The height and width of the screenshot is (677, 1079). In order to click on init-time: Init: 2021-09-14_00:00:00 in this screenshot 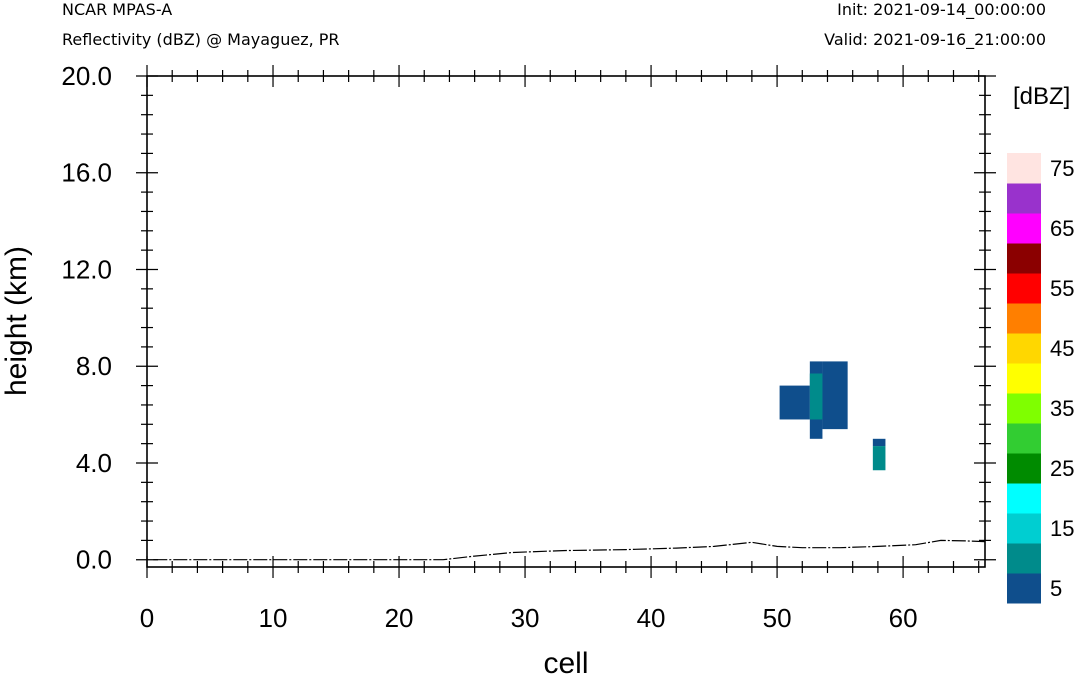, I will do `click(941, 9)`.